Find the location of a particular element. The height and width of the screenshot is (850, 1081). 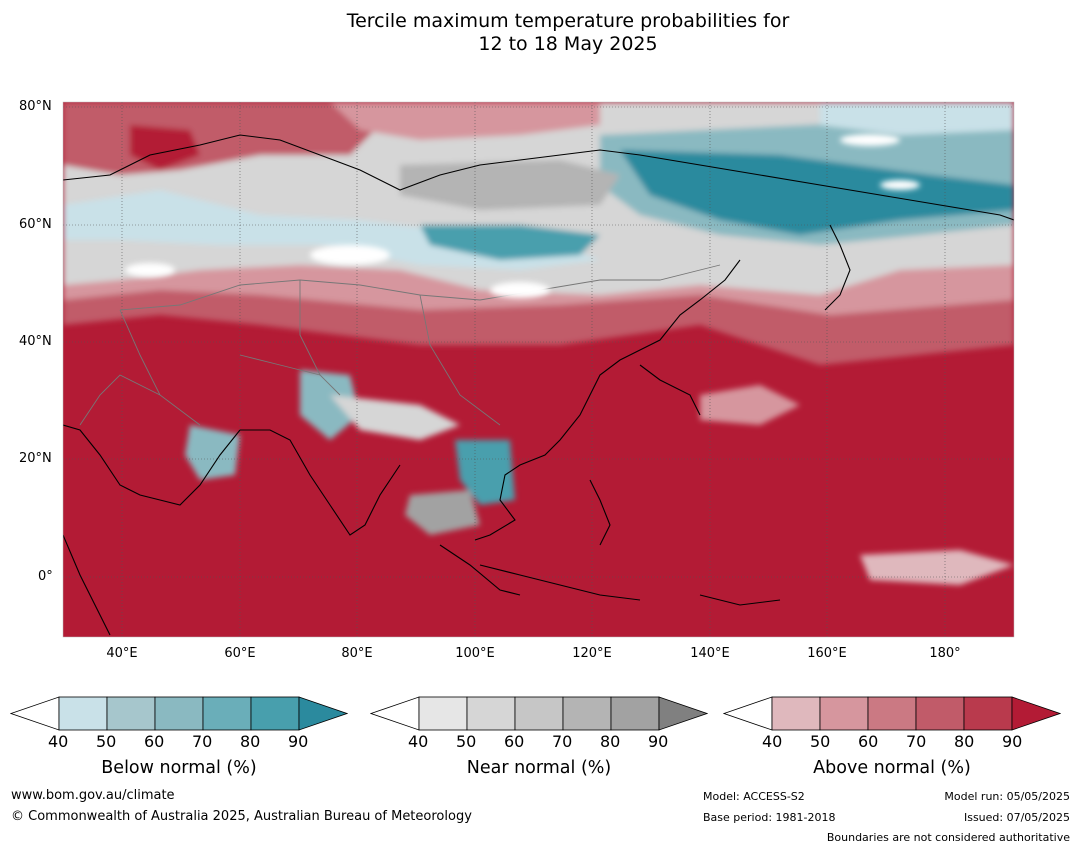

lon-label-120e: 120°E is located at coordinates (592, 653).